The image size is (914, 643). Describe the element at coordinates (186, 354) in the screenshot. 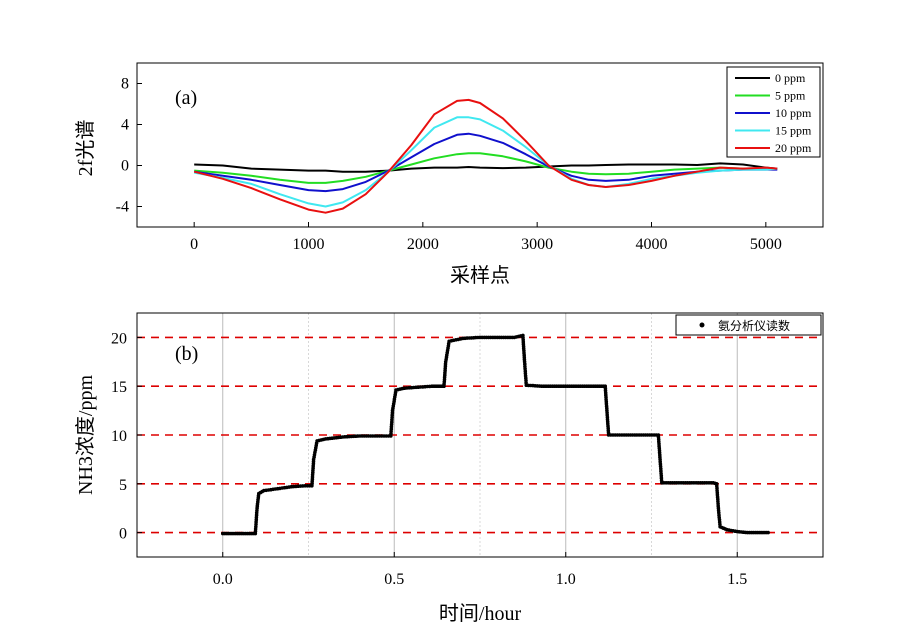

I see `panel-b-label: (b)` at that location.